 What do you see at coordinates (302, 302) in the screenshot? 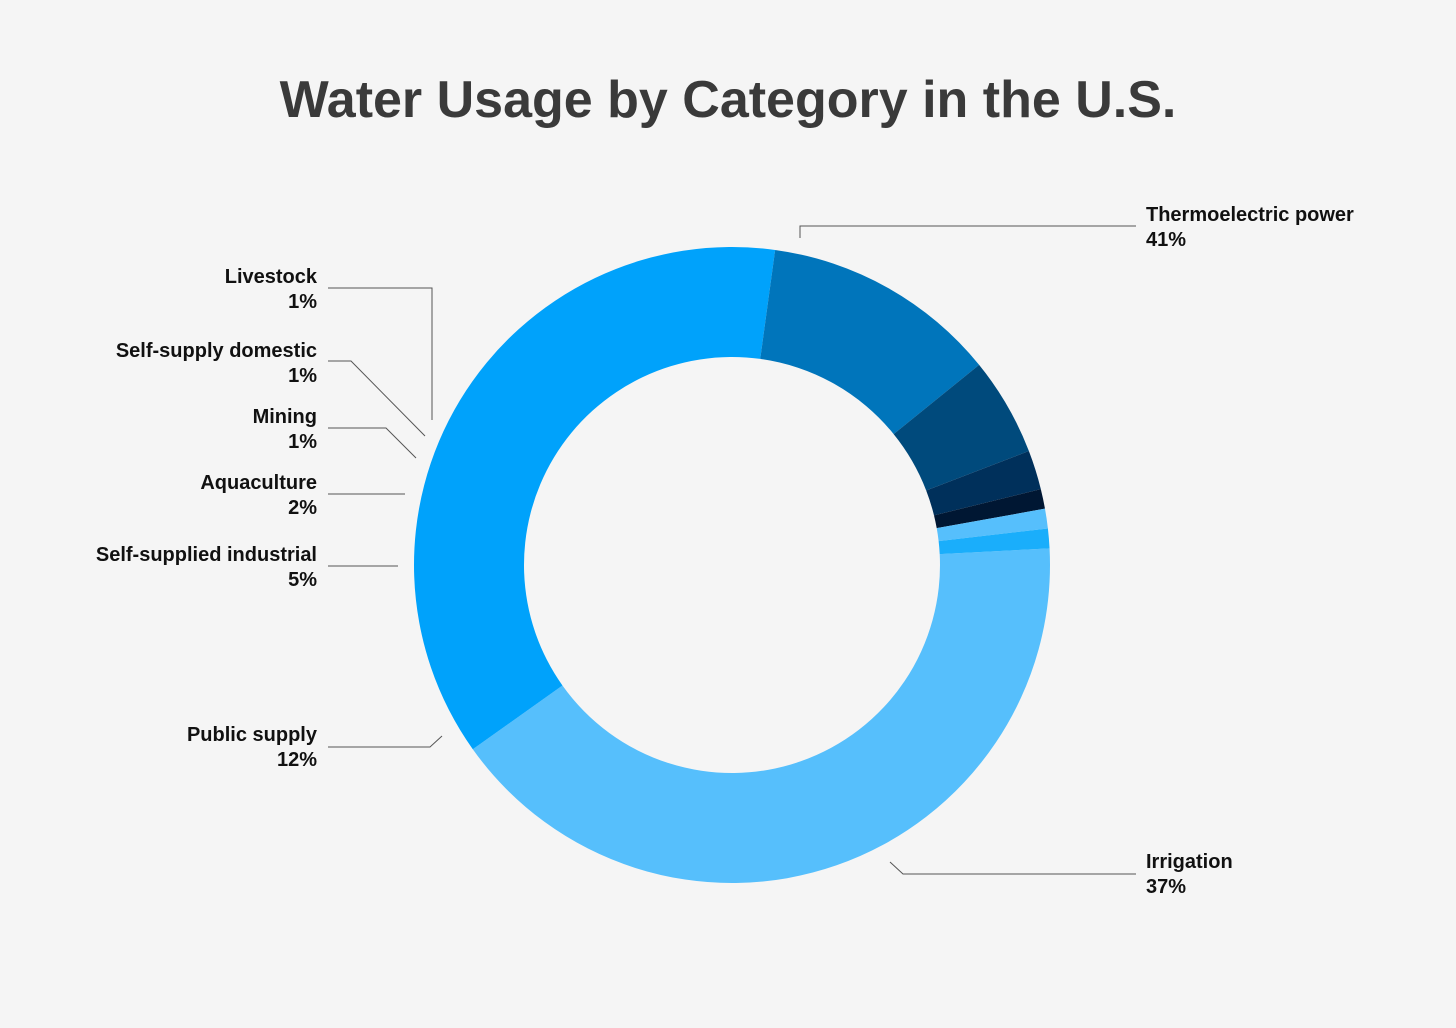
I see `value-label-livestock: 1%` at bounding box center [302, 302].